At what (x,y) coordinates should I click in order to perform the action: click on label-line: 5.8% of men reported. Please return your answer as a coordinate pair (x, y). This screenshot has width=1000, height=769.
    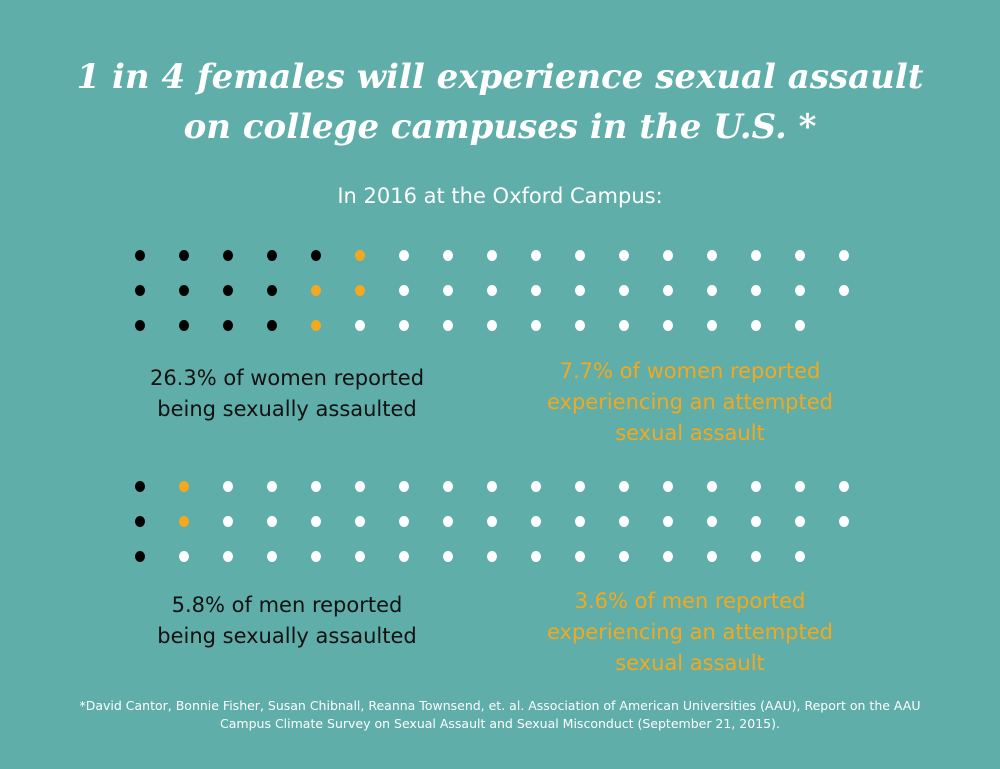
    Looking at the image, I should click on (287, 605).